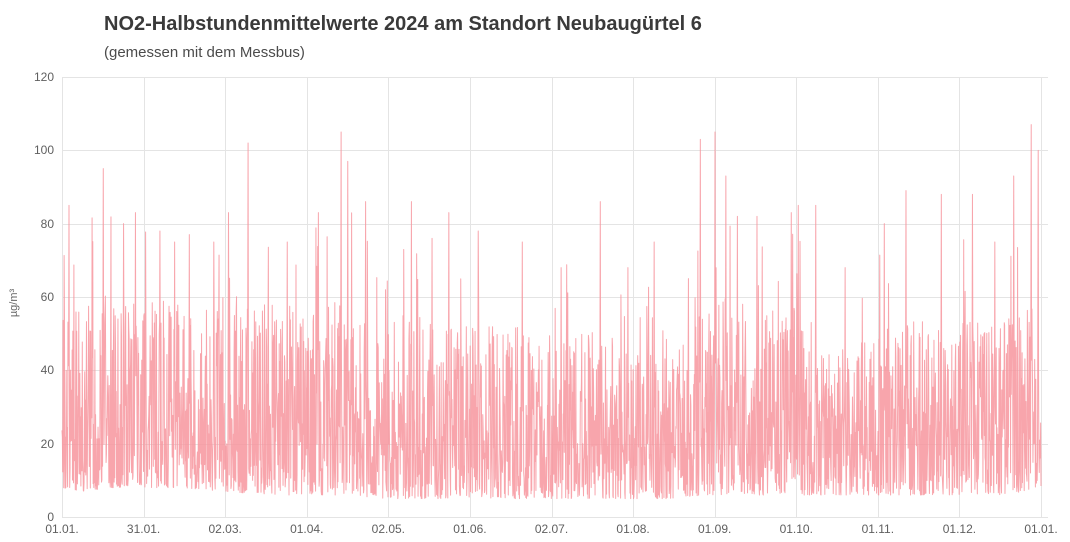 The height and width of the screenshot is (542, 1070). What do you see at coordinates (388, 529) in the screenshot?
I see `x-tick-label: 02.05.` at bounding box center [388, 529].